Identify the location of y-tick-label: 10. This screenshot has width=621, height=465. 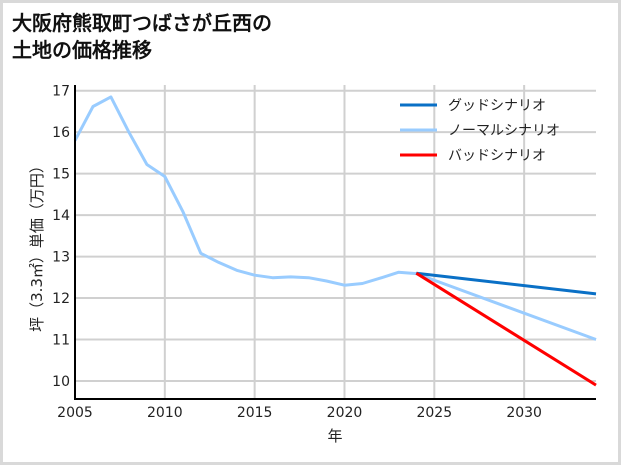
(61, 382).